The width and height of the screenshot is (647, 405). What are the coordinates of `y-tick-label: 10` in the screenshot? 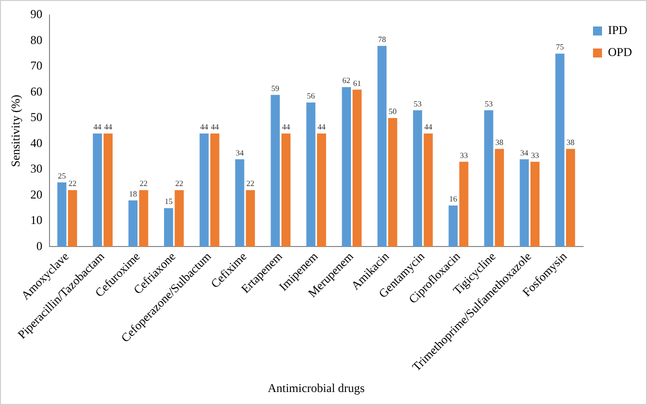 It's located at (36, 220).